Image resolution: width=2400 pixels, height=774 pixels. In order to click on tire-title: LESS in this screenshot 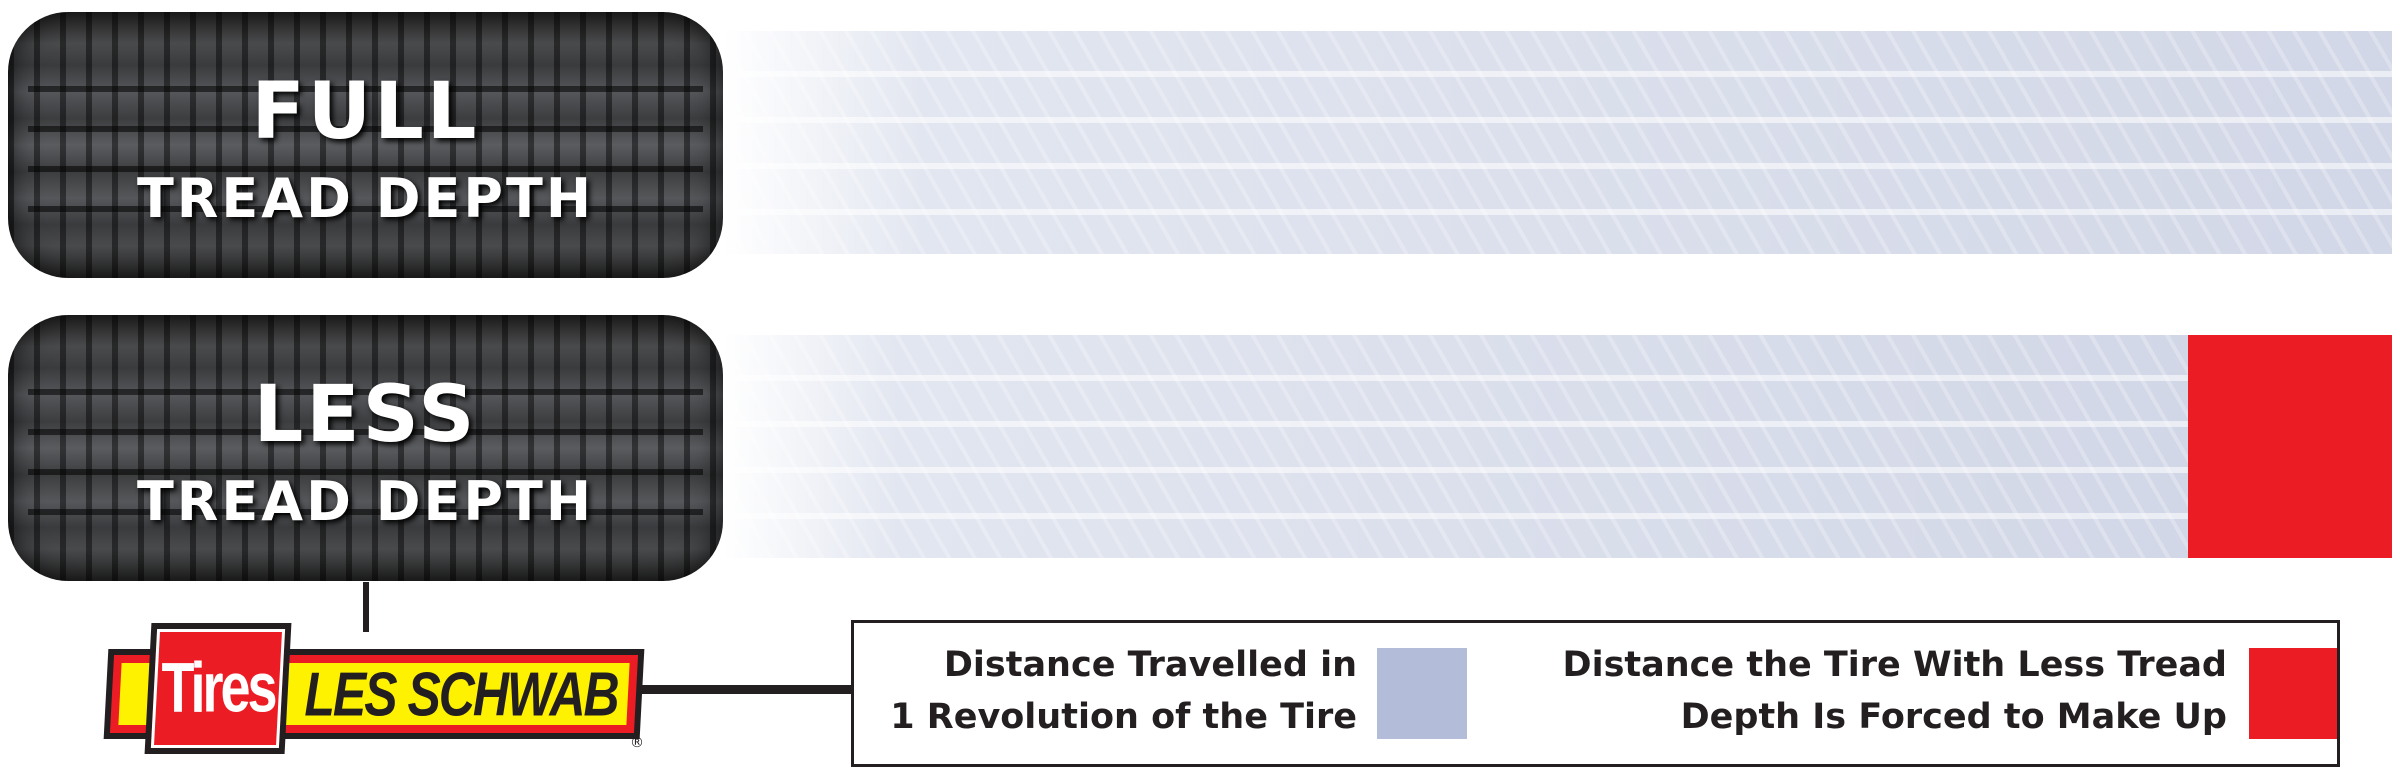, I will do `click(365, 415)`.